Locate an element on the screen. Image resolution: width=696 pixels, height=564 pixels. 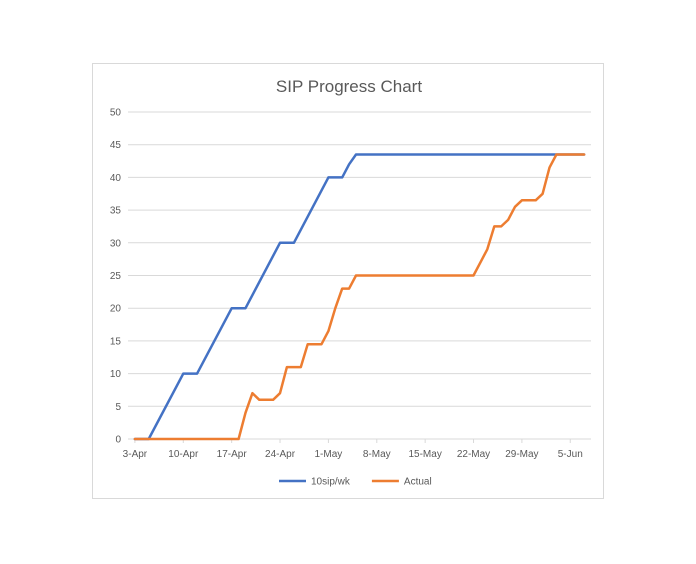
x-tick-label: 3-Apr is located at coordinates (135, 454).